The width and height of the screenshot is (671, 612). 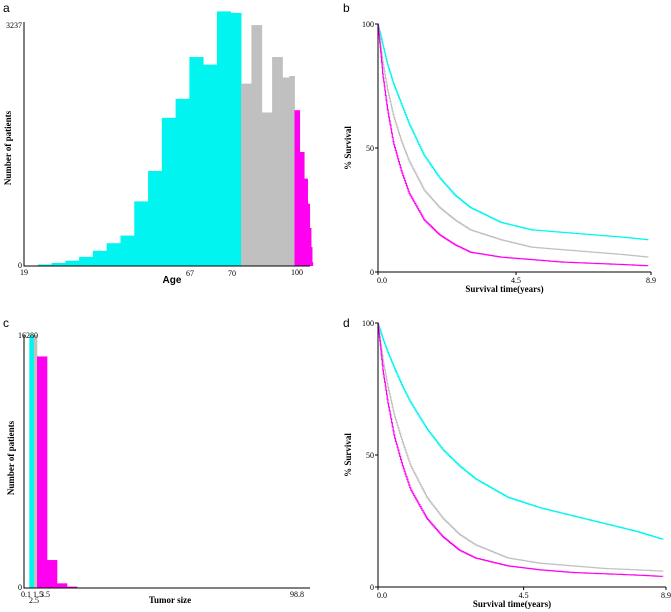 I want to click on panel-b-xtick-2: 8.9, so click(x=651, y=280).